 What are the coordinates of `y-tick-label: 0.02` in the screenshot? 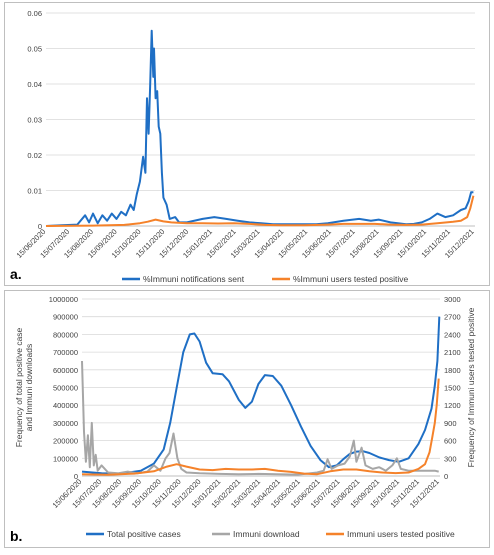 It's located at (34, 155).